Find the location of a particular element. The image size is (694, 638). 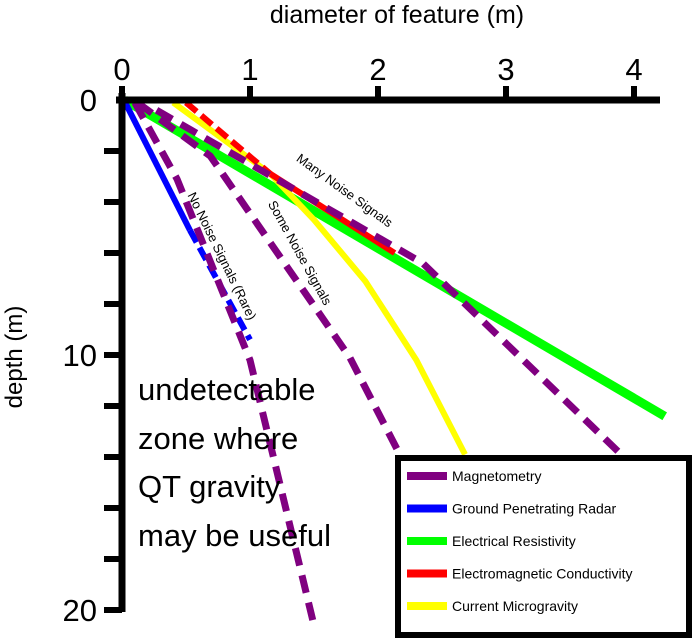

zone-note-line: zone where is located at coordinates (218, 438).